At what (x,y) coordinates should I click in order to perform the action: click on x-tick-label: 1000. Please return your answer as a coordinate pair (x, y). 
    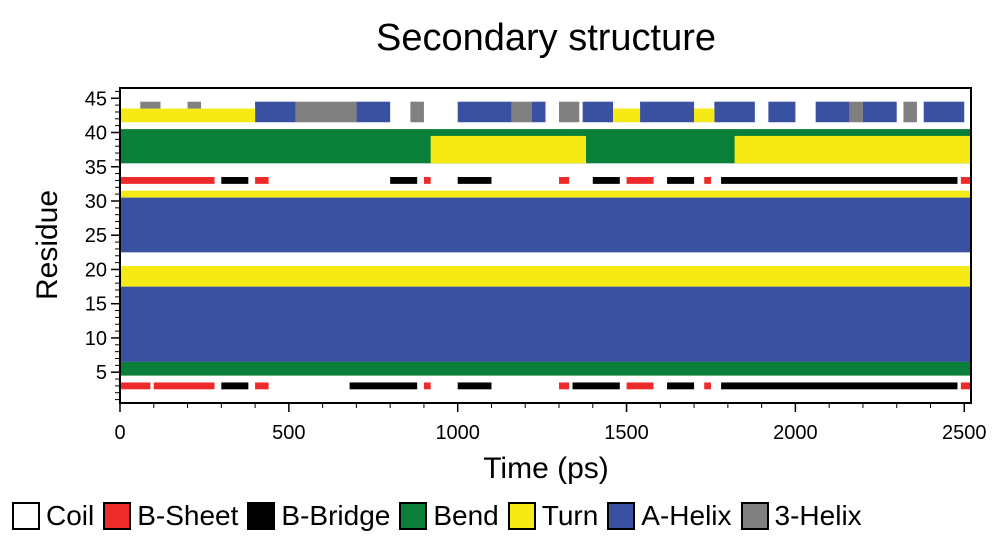
    Looking at the image, I should click on (457, 433).